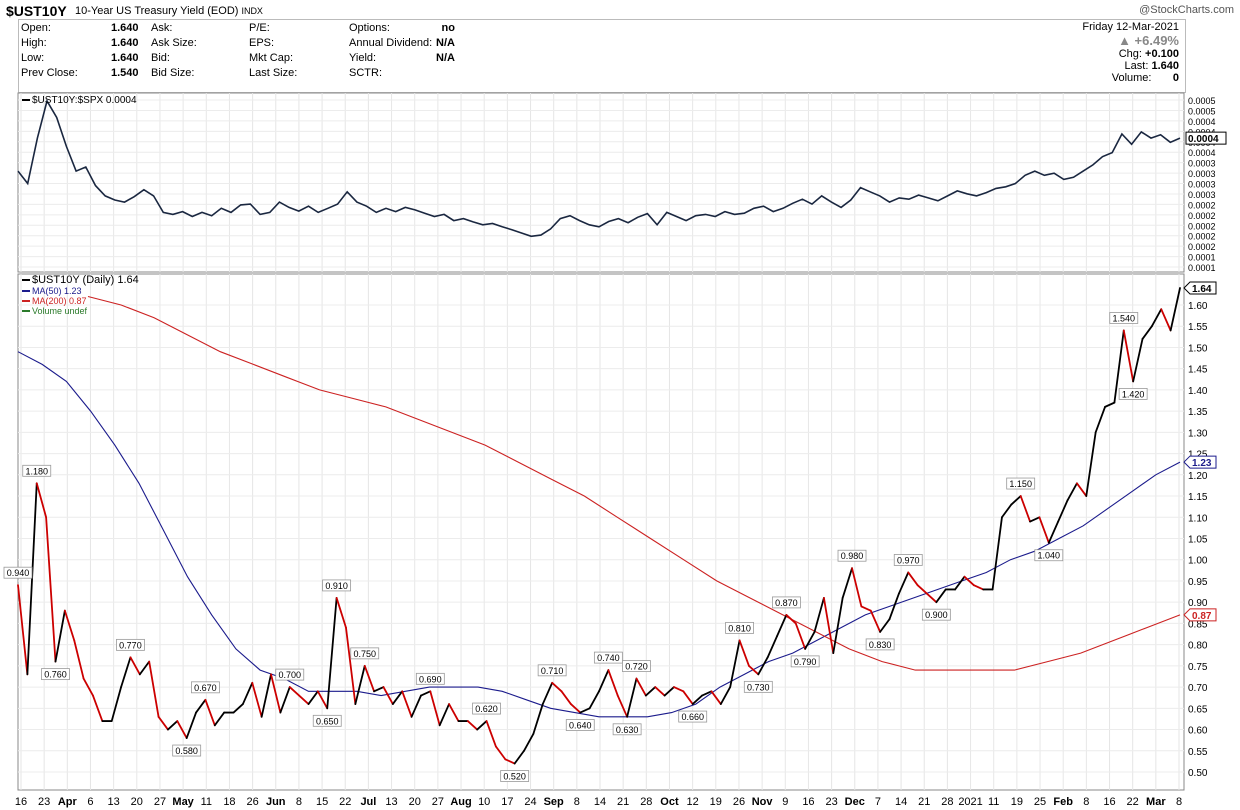 This screenshot has width=1240, height=810. Describe the element at coordinates (1148, 40) in the screenshot. I see `pct-change: ▲ +6.49%` at that location.